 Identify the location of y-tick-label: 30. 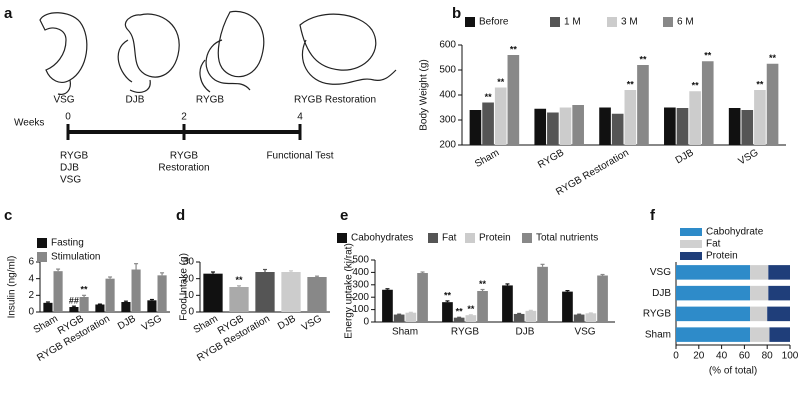
(189, 262).